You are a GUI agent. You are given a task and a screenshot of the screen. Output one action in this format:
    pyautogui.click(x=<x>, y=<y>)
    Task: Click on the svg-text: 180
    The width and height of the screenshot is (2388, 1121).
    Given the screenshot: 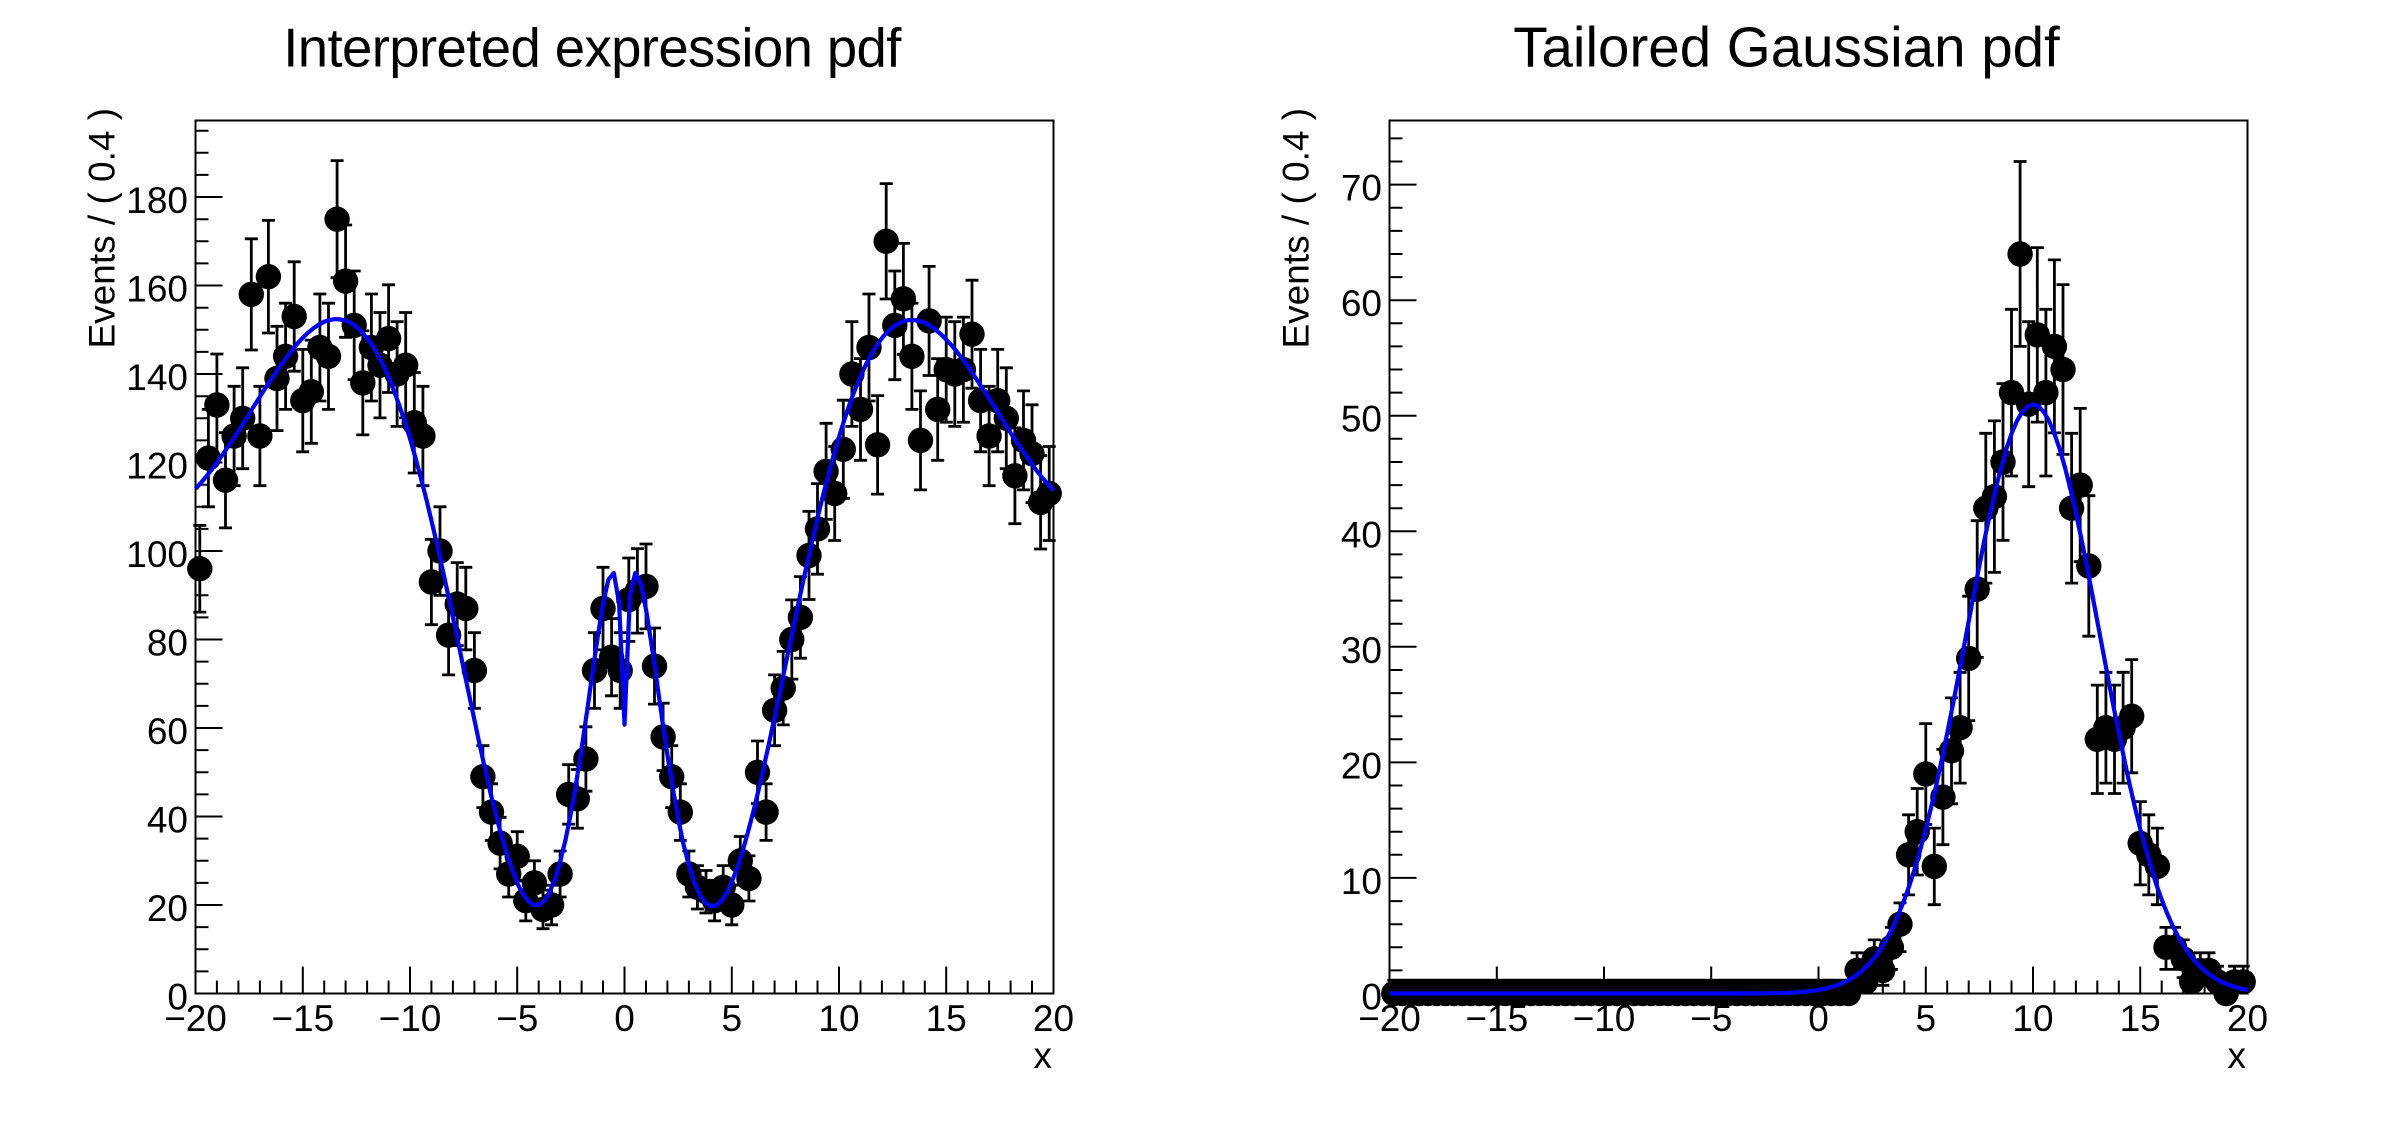 What is the action you would take?
    pyautogui.click(x=157, y=200)
    